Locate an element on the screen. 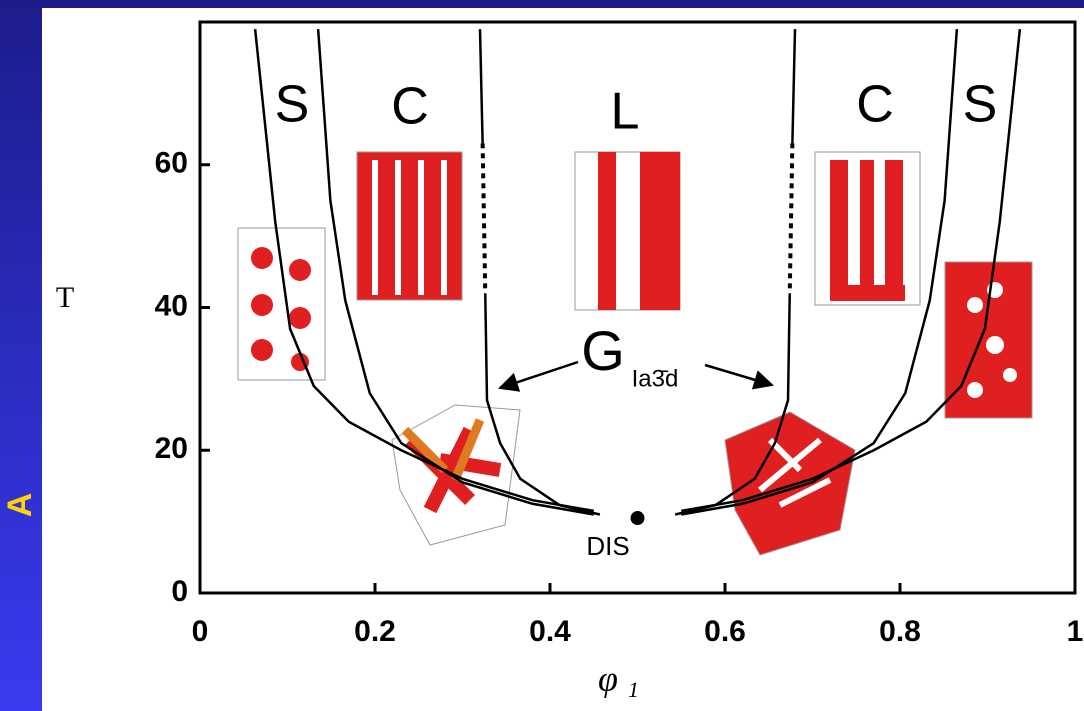 The width and height of the screenshot is (1084, 711). inset-cylinders-left is located at coordinates (409, 226).